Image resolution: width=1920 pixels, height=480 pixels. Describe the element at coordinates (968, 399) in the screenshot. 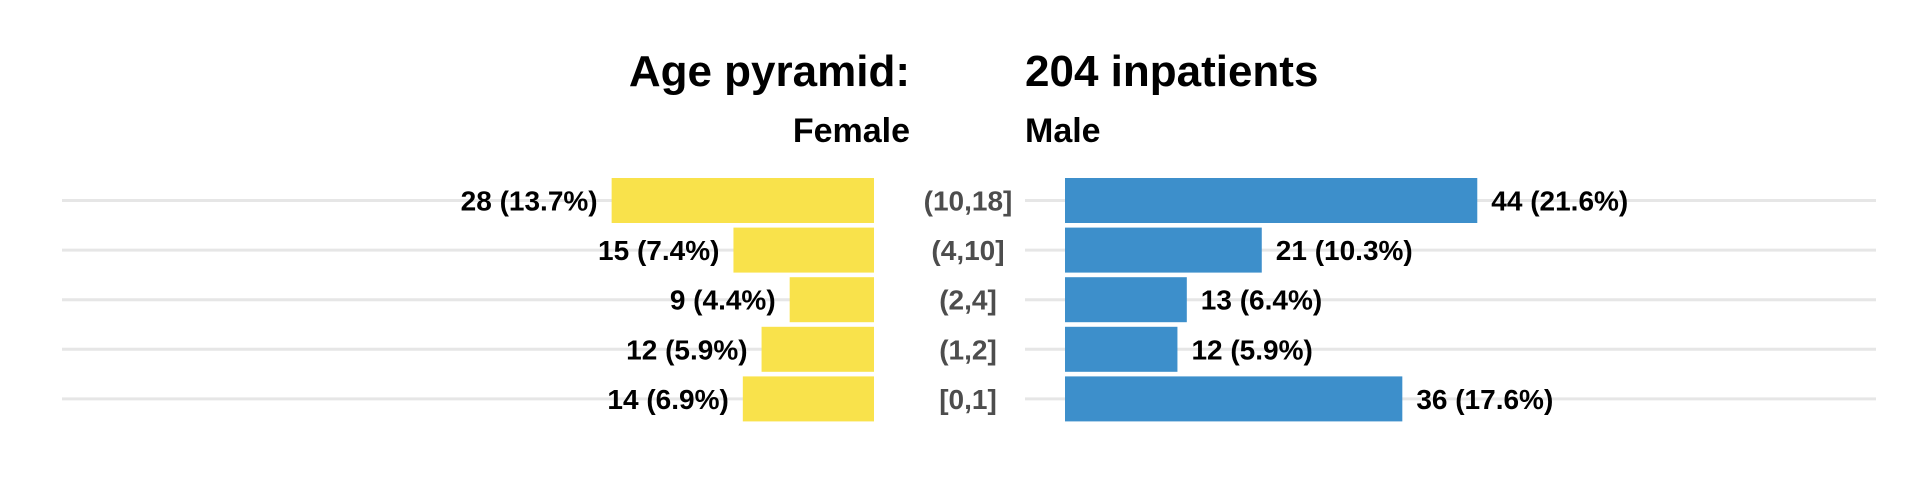

I see `age-group-label: [0,1]` at that location.